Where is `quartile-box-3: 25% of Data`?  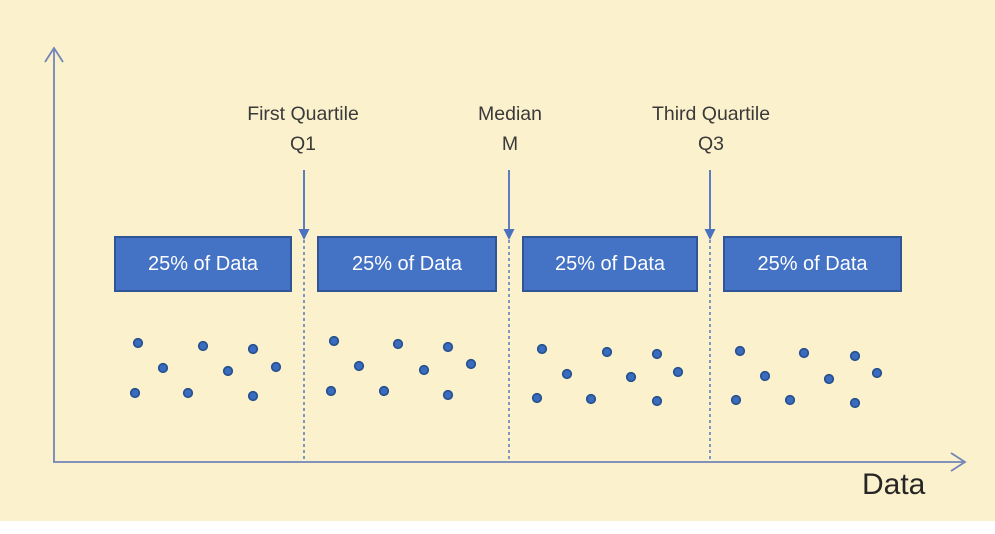
quartile-box-3: 25% of Data is located at coordinates (610, 264).